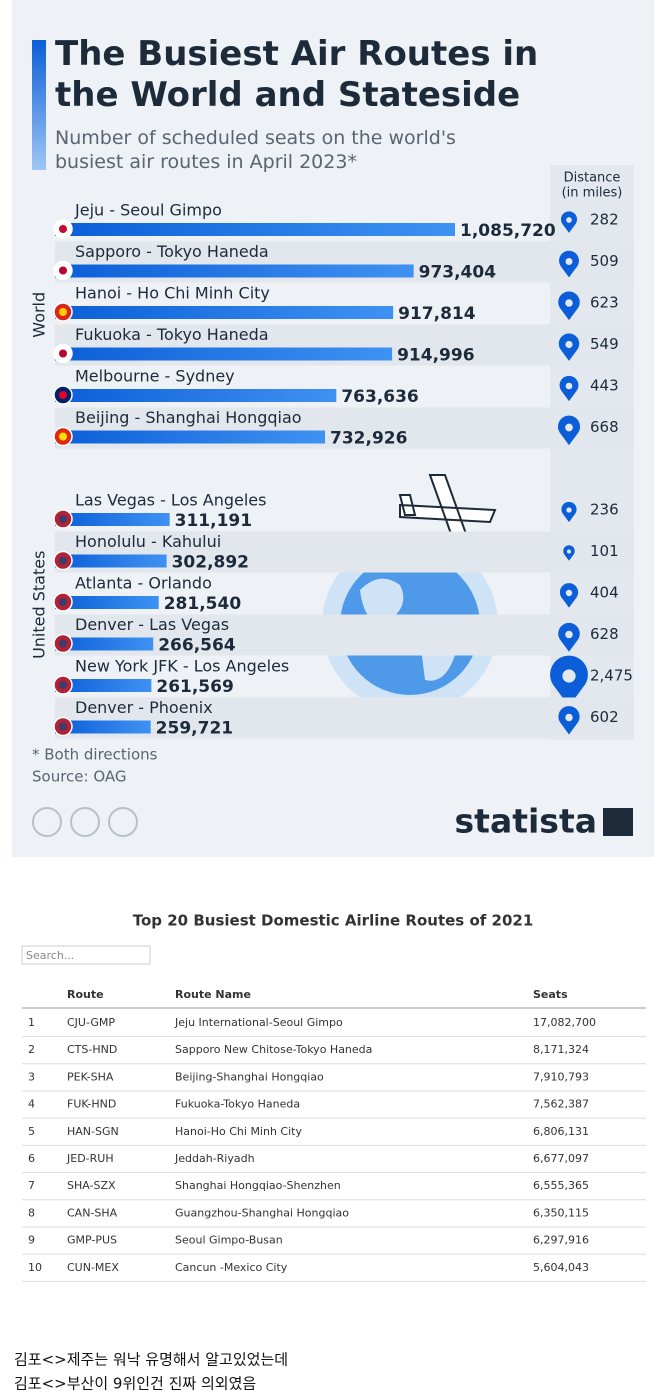 Image resolution: width=658 pixels, height=1394 pixels. I want to click on distance-header: Distance, so click(592, 178).